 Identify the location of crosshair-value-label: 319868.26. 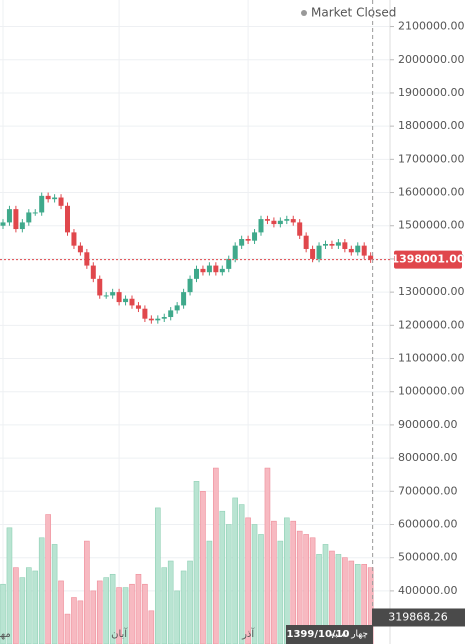
(418, 616).